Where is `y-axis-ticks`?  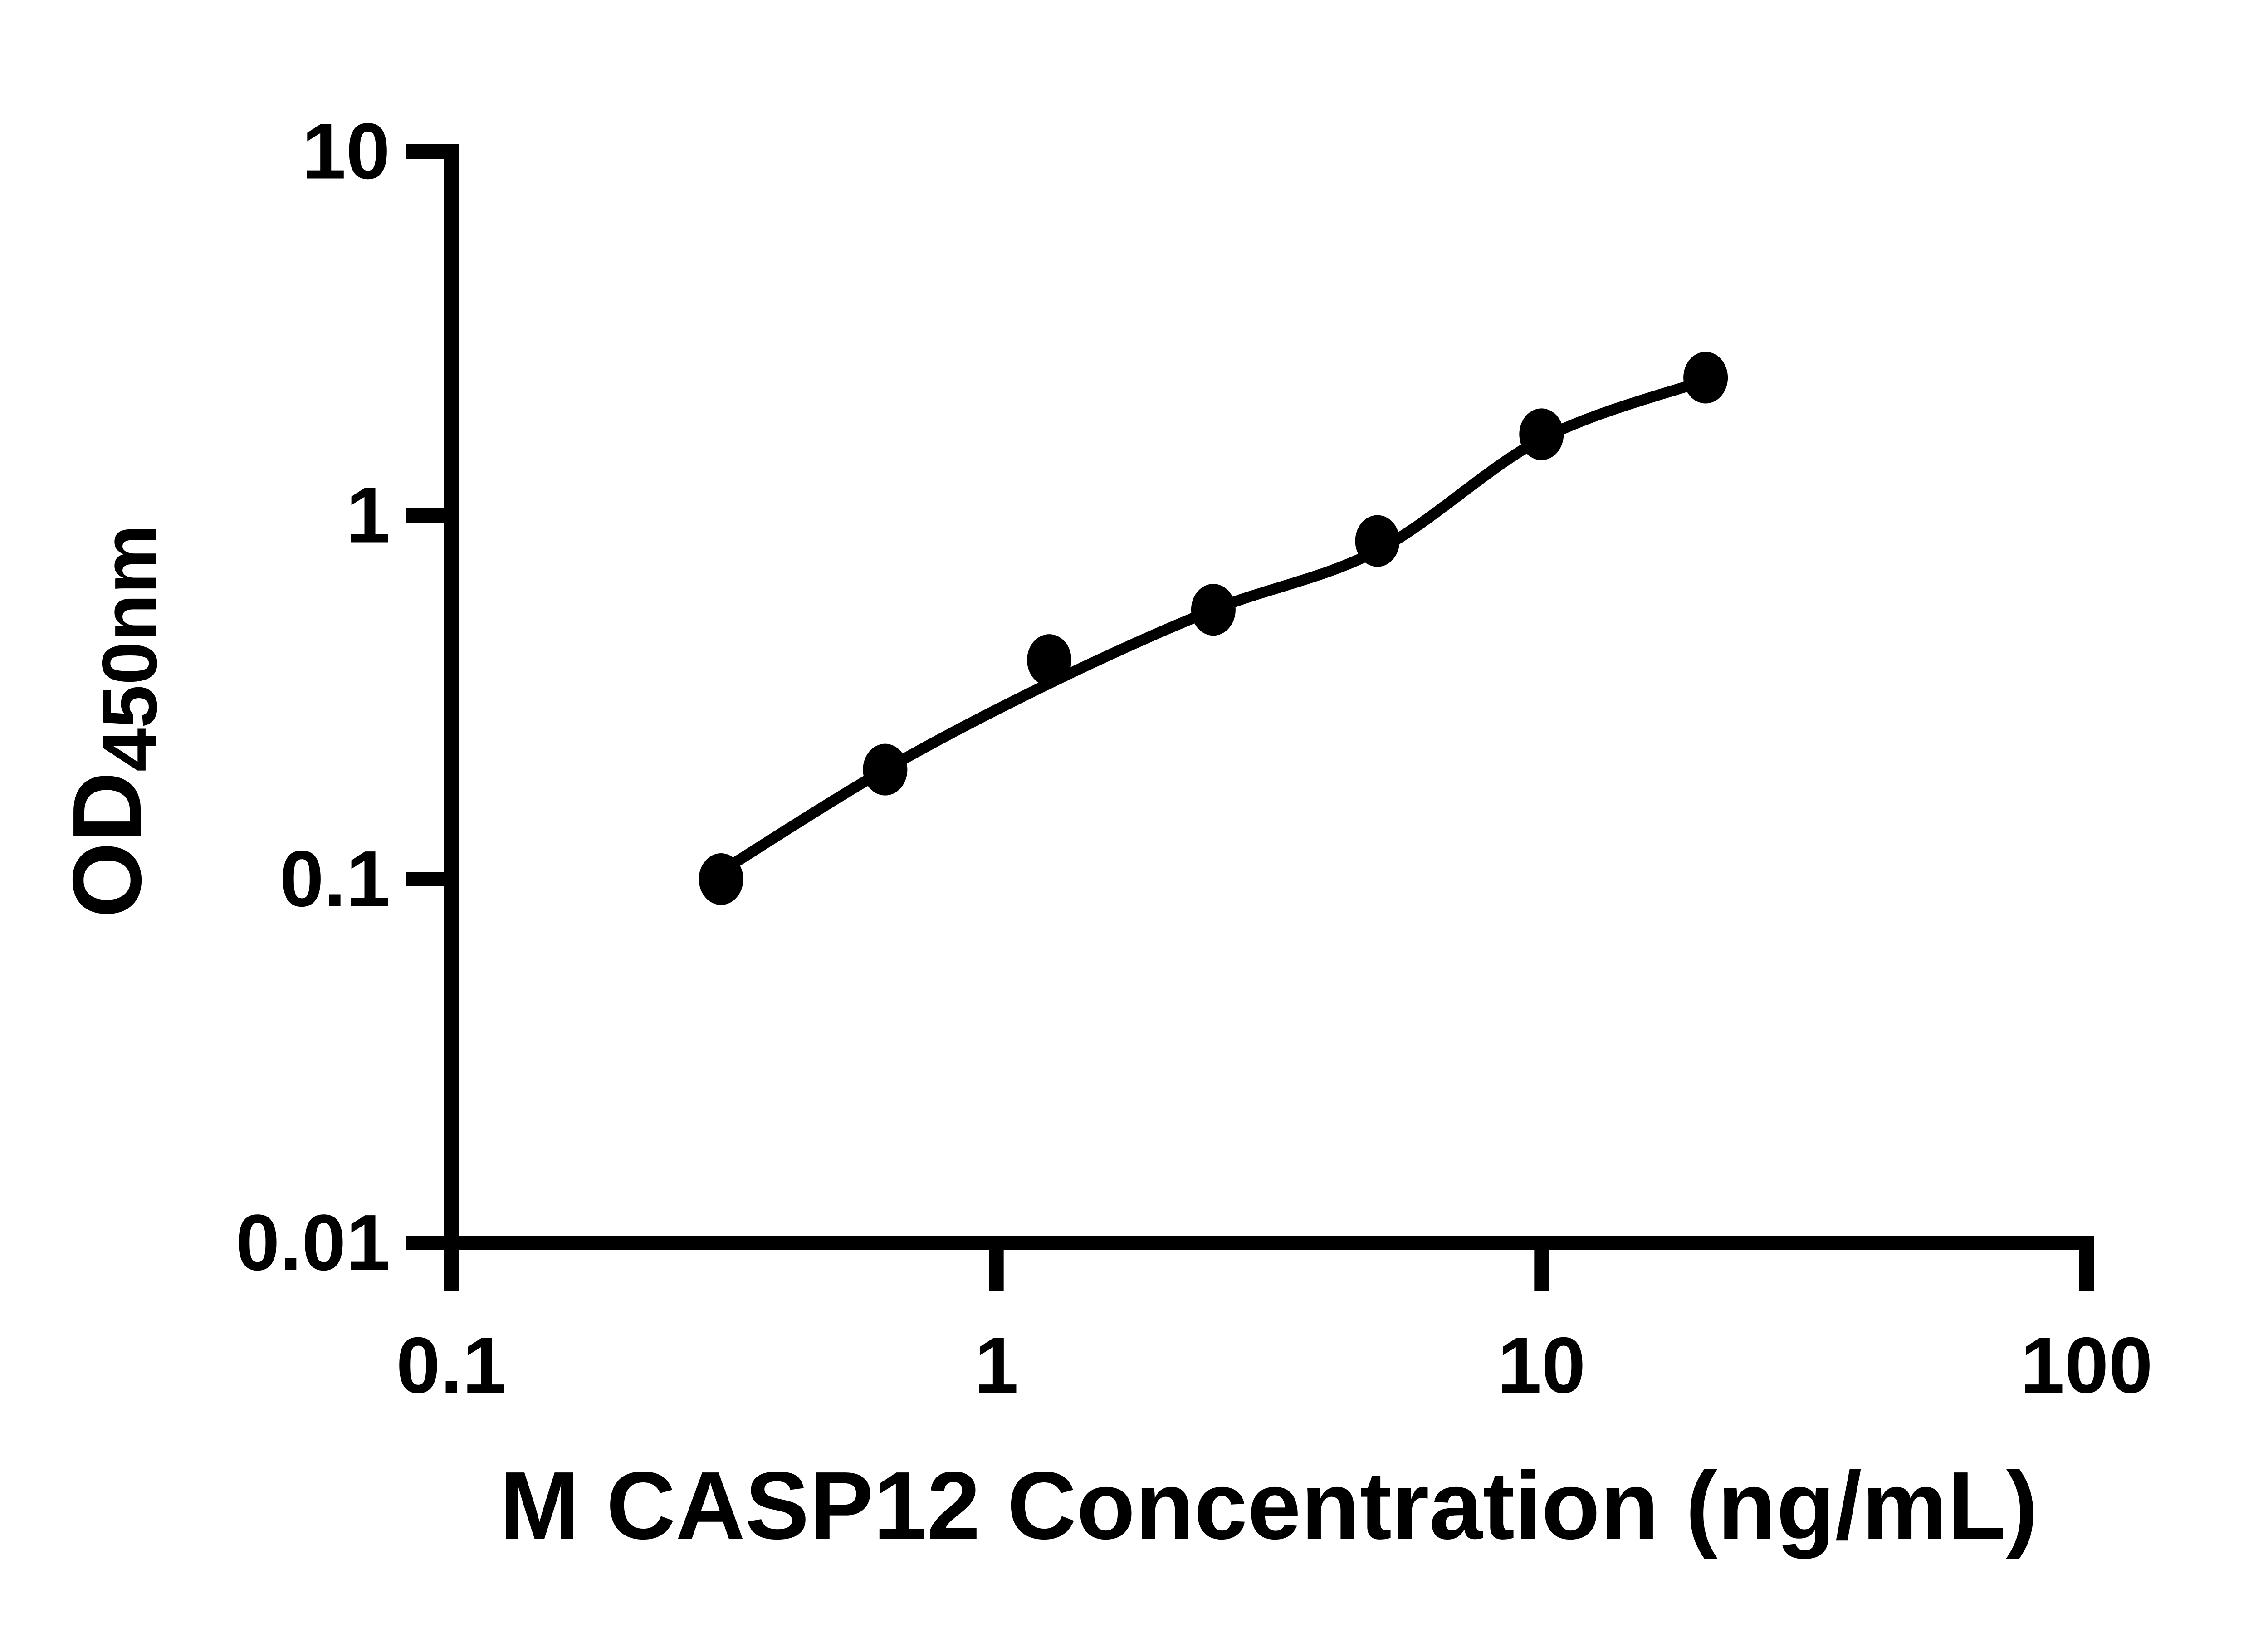 y-axis-ticks is located at coordinates (429, 697).